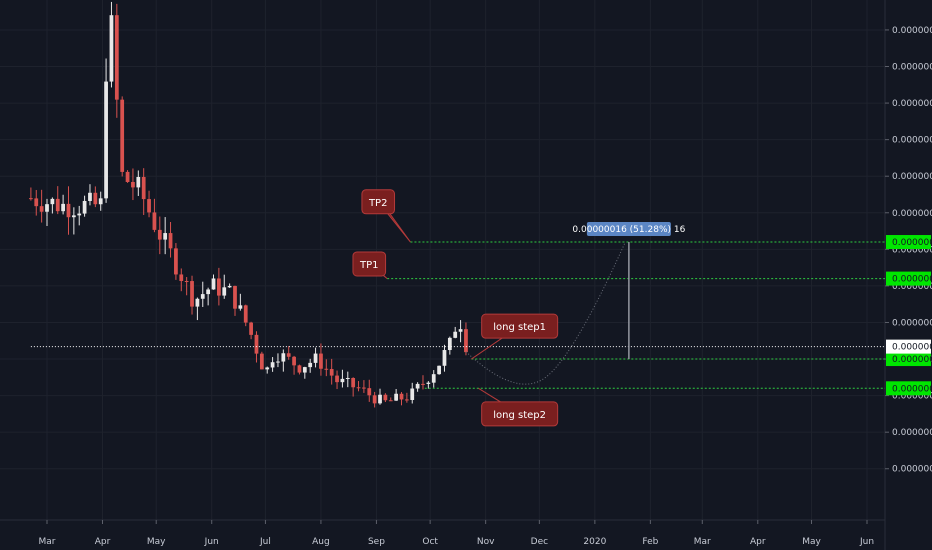 This screenshot has height=550, width=932. I want to click on callout-long-step1: long step1, so click(515, 336).